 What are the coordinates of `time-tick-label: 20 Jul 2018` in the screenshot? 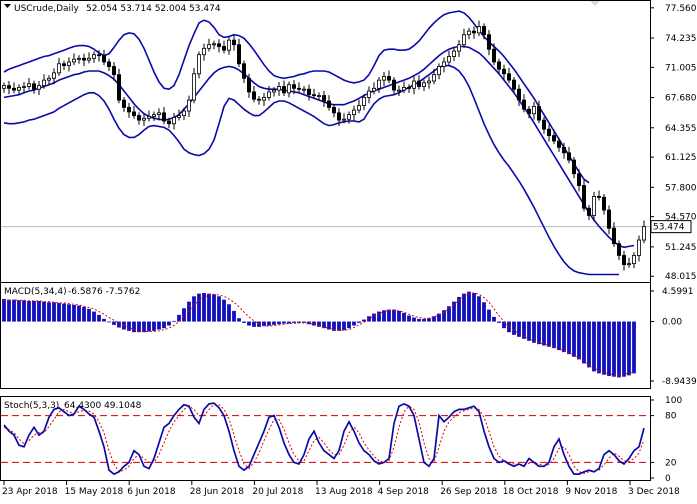 It's located at (277, 492).